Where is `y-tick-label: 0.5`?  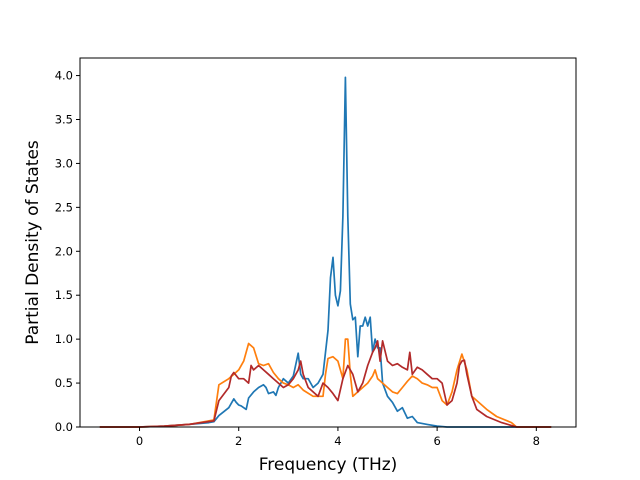 y-tick-label: 0.5 is located at coordinates (64, 383).